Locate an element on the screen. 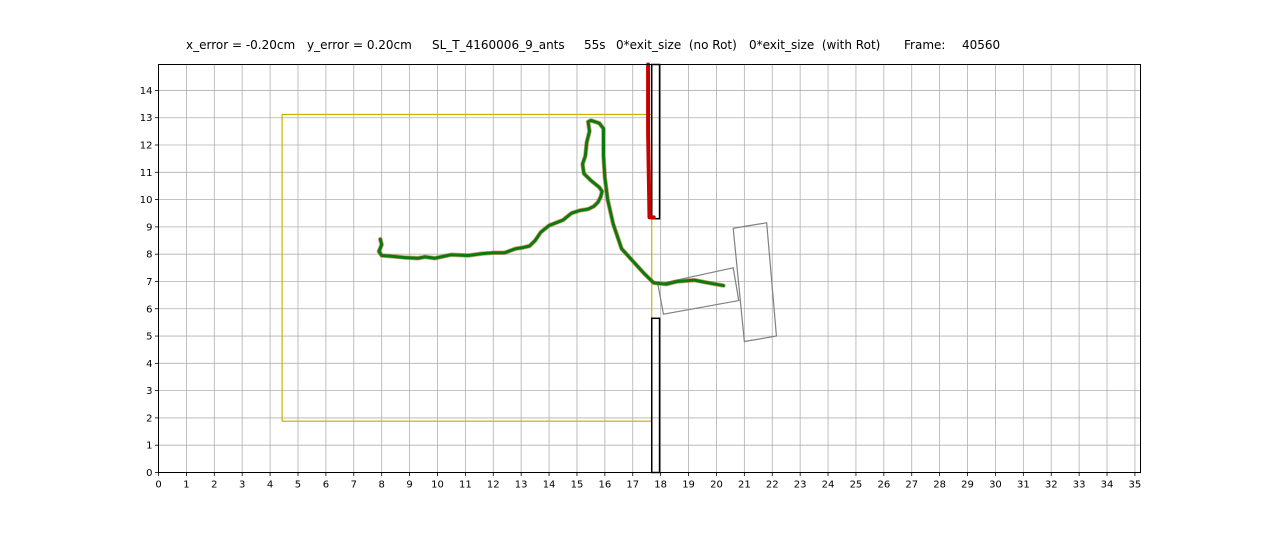 The width and height of the screenshot is (1268, 540). x-tick-label: 17 is located at coordinates (632, 485).